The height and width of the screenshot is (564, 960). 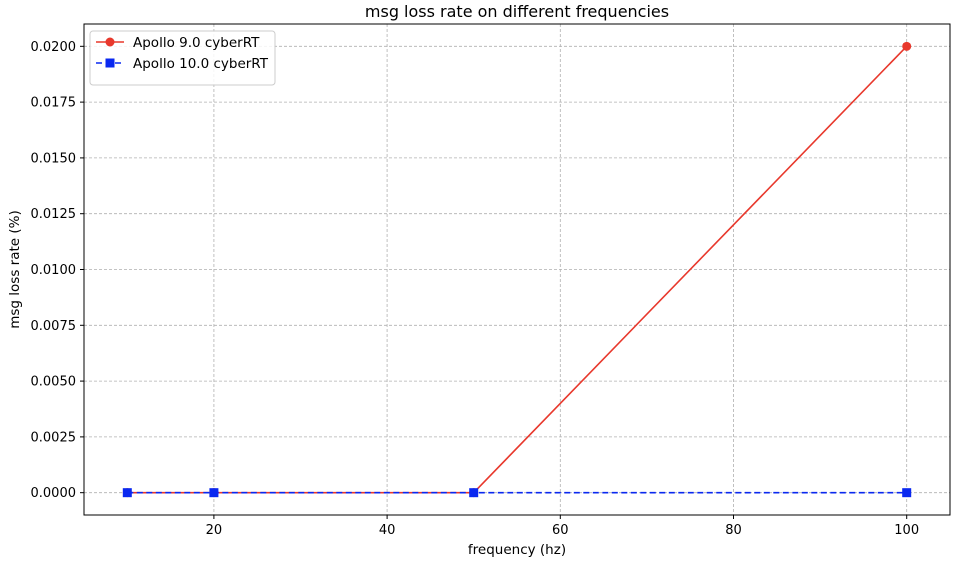 I want to click on y-tick-label: 0.0000, so click(x=54, y=493).